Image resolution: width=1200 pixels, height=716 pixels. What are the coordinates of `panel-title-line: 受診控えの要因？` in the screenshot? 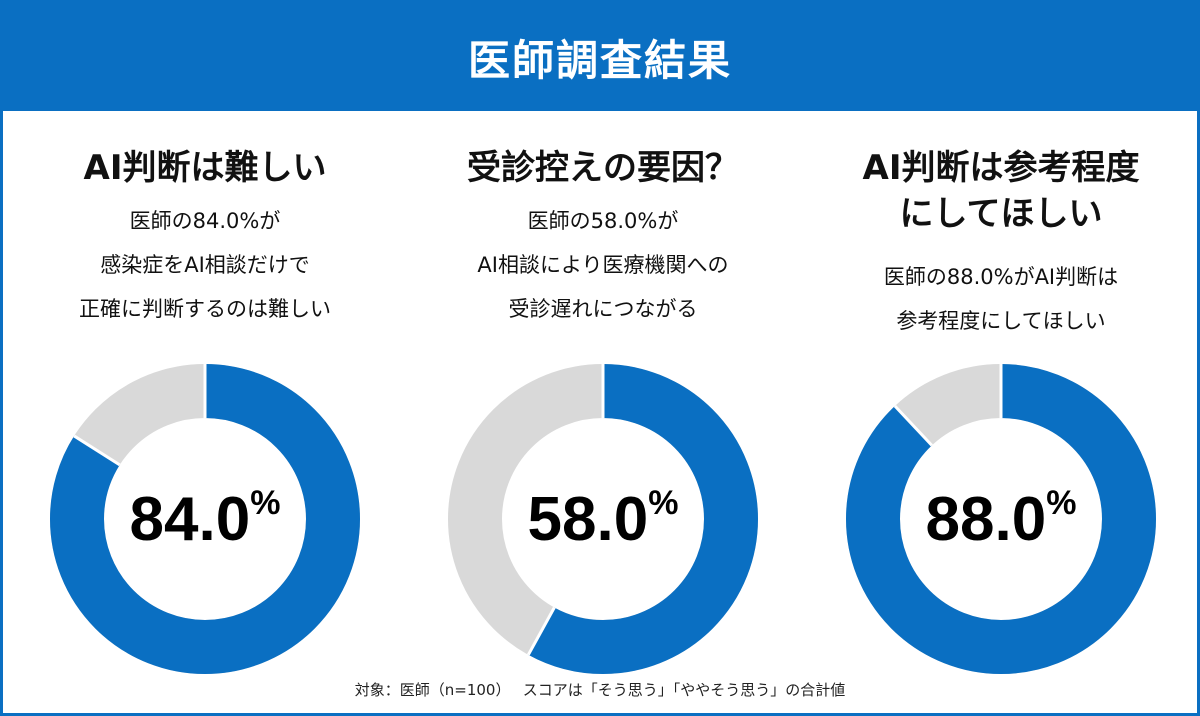 It's located at (603, 168).